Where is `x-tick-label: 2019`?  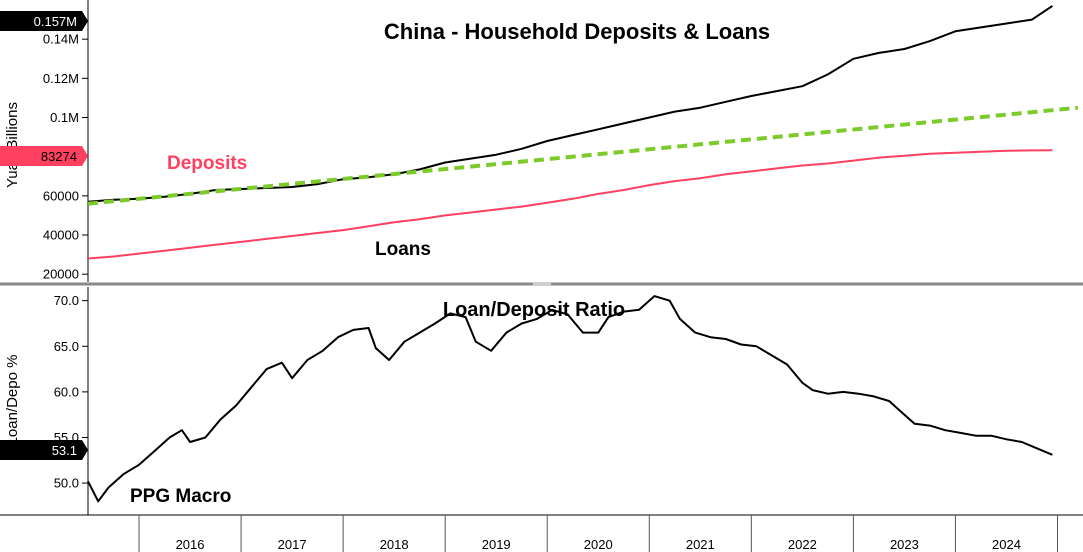
x-tick-label: 2019 is located at coordinates (496, 544).